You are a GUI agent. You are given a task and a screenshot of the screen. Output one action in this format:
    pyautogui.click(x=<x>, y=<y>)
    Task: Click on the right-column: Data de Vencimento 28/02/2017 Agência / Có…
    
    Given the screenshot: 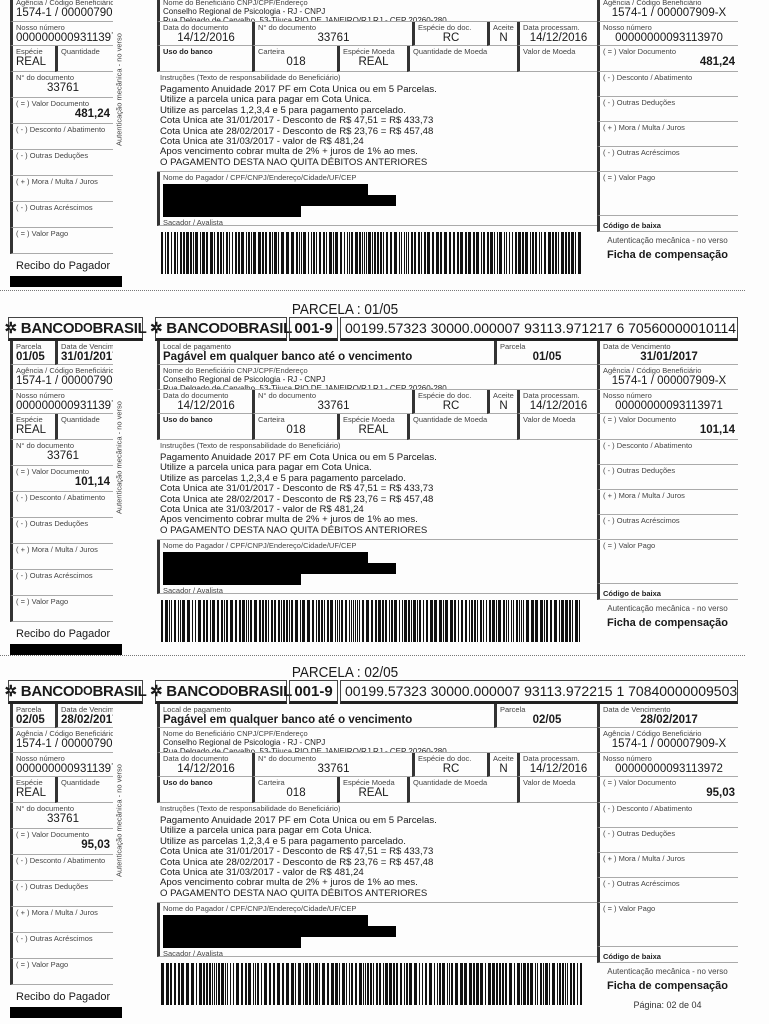 What is the action you would take?
    pyautogui.click(x=667, y=857)
    